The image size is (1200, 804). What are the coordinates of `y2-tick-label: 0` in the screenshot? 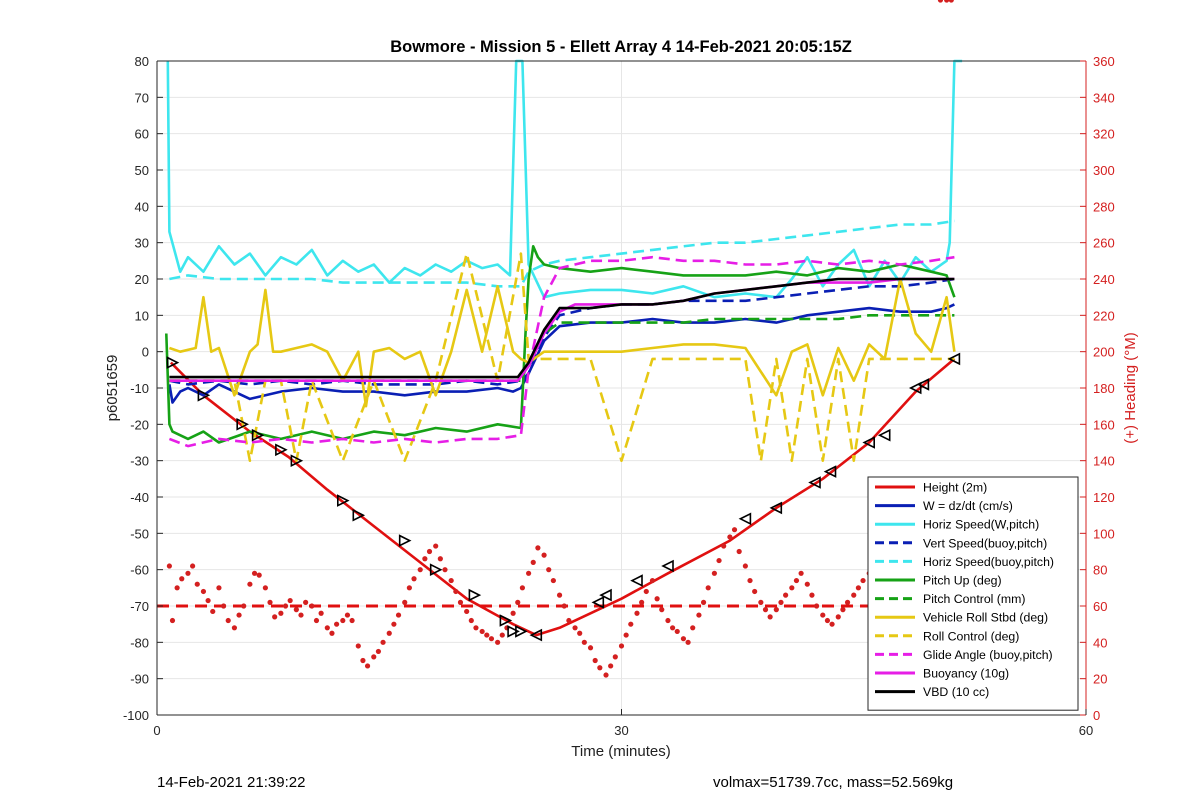 It's located at (1096, 715).